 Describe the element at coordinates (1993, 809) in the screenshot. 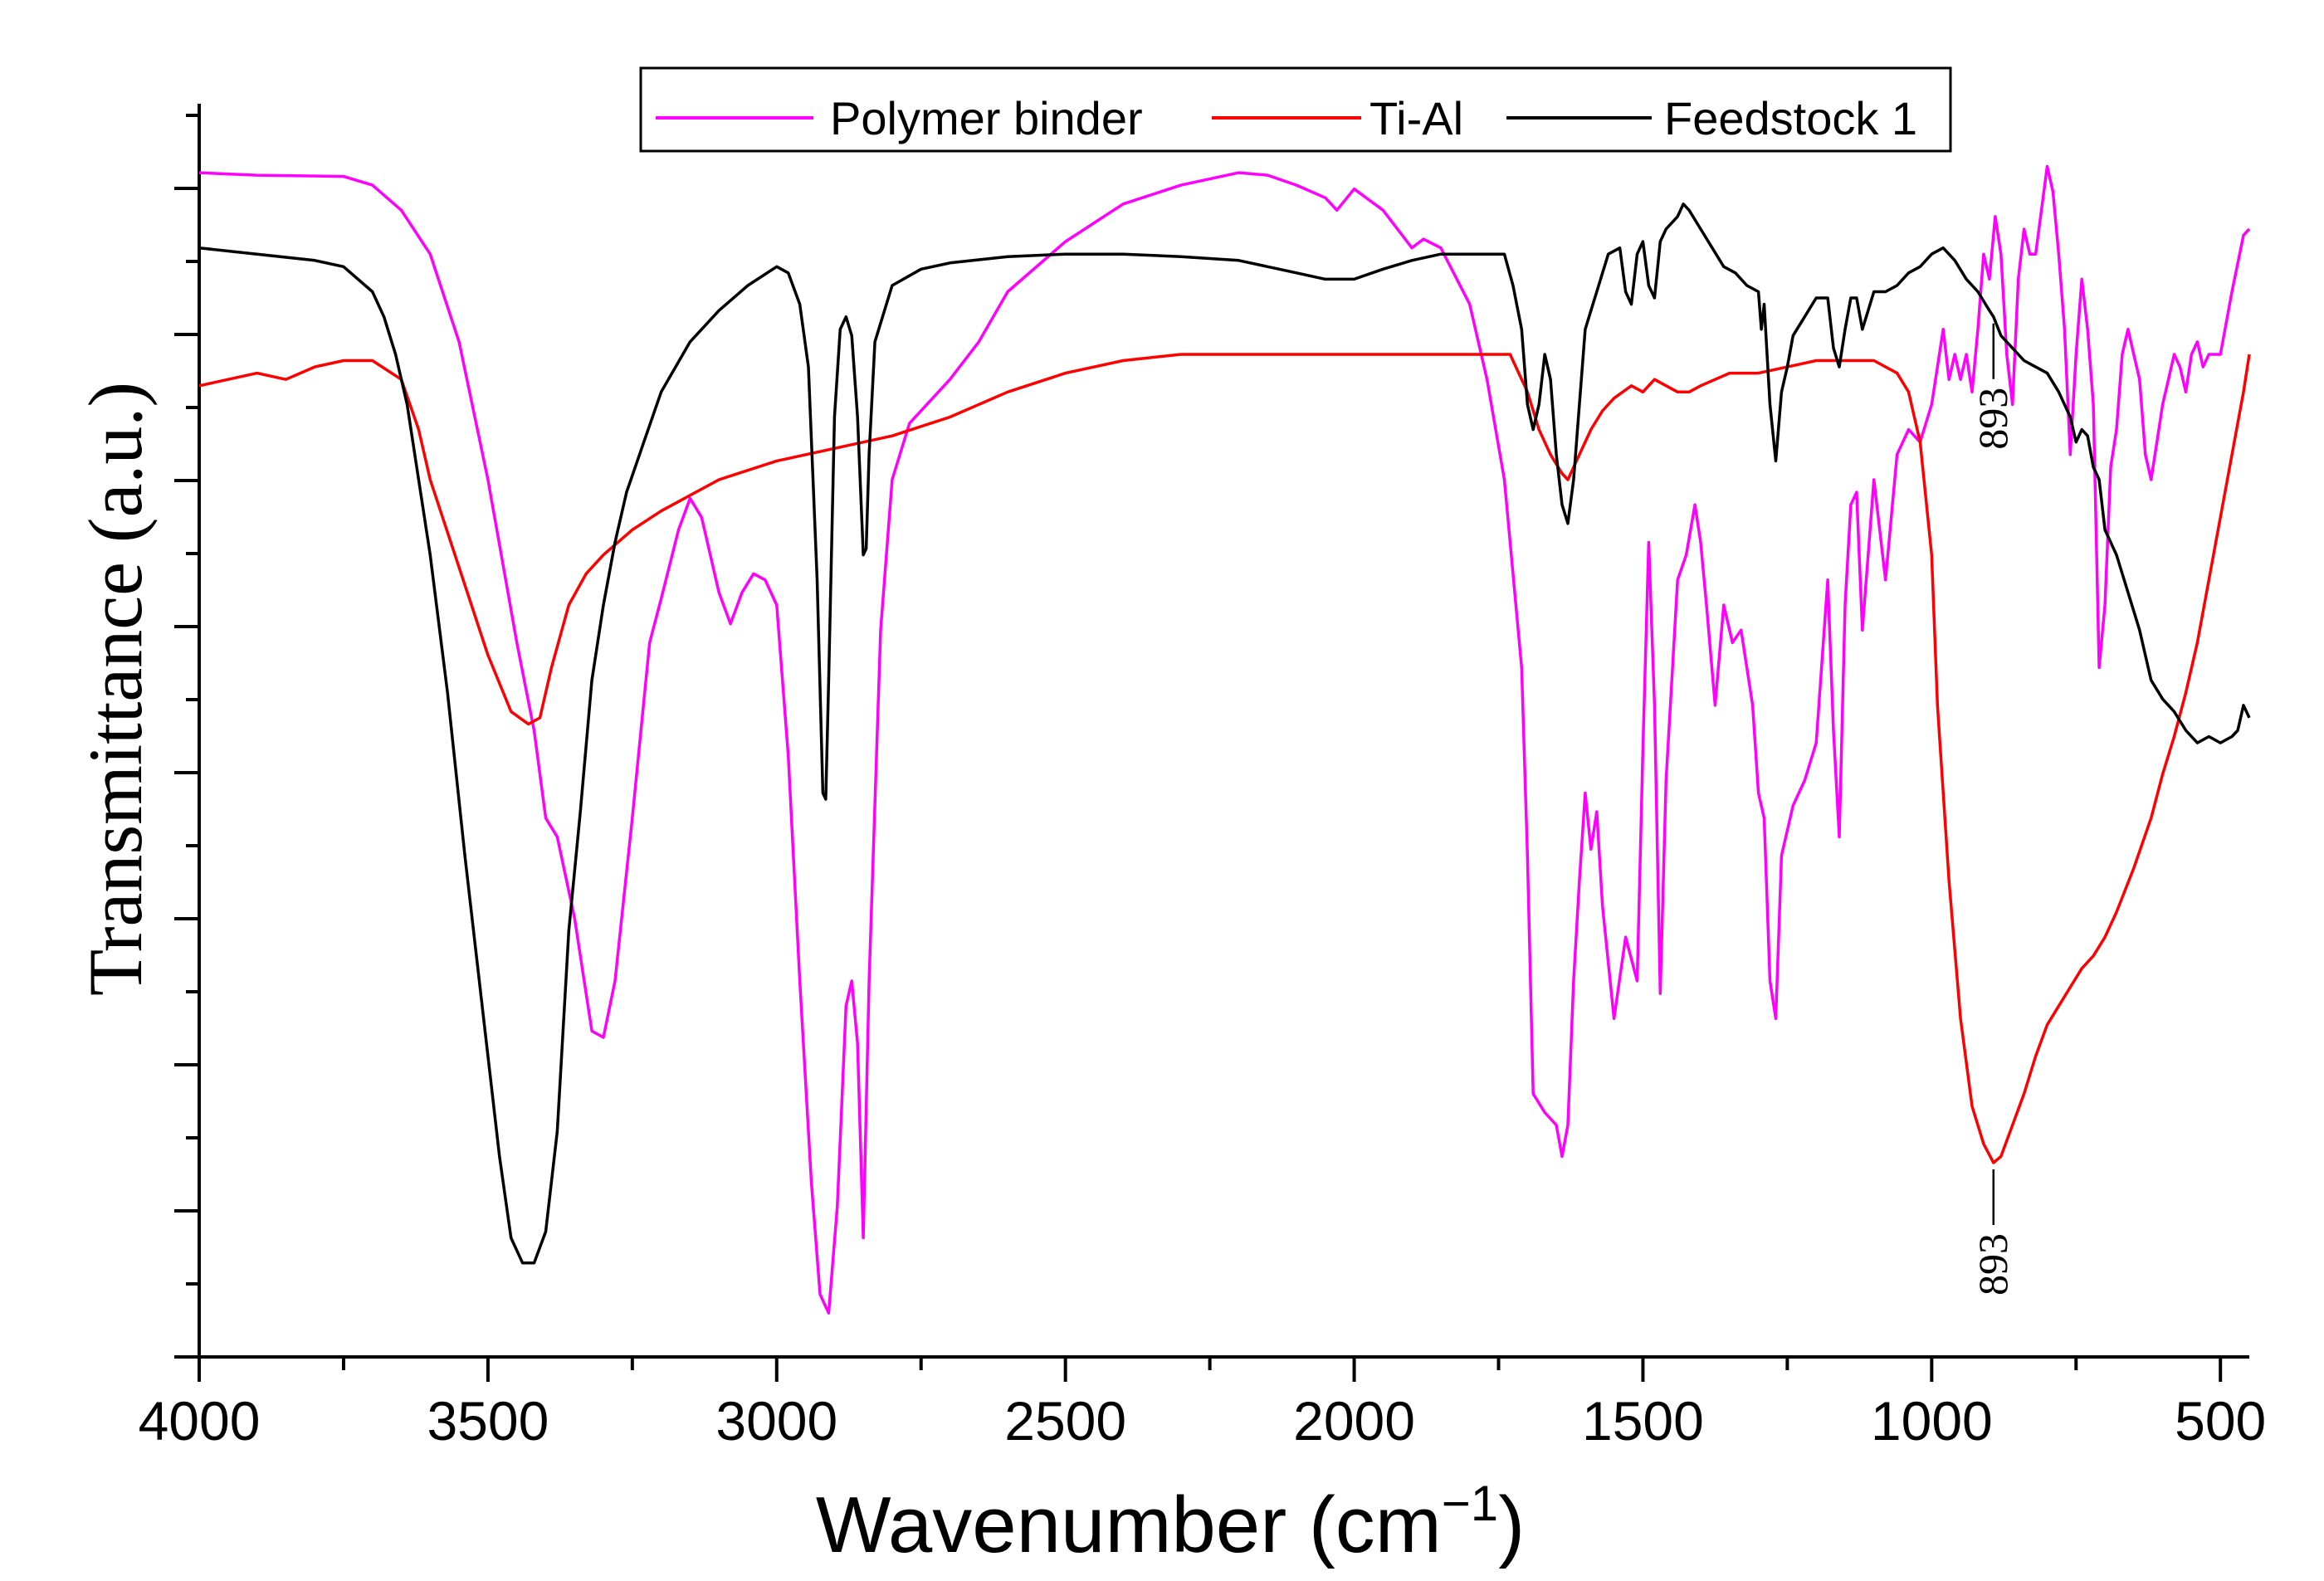

I see `annotation-layer: 893 893` at that location.